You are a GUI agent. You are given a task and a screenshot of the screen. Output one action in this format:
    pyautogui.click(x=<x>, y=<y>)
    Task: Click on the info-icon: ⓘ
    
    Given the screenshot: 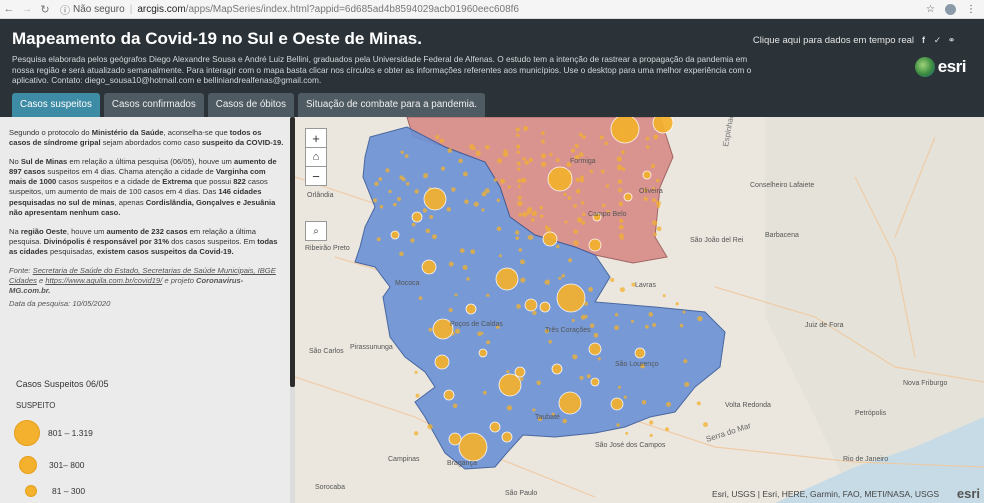 What is the action you would take?
    pyautogui.click(x=65, y=11)
    